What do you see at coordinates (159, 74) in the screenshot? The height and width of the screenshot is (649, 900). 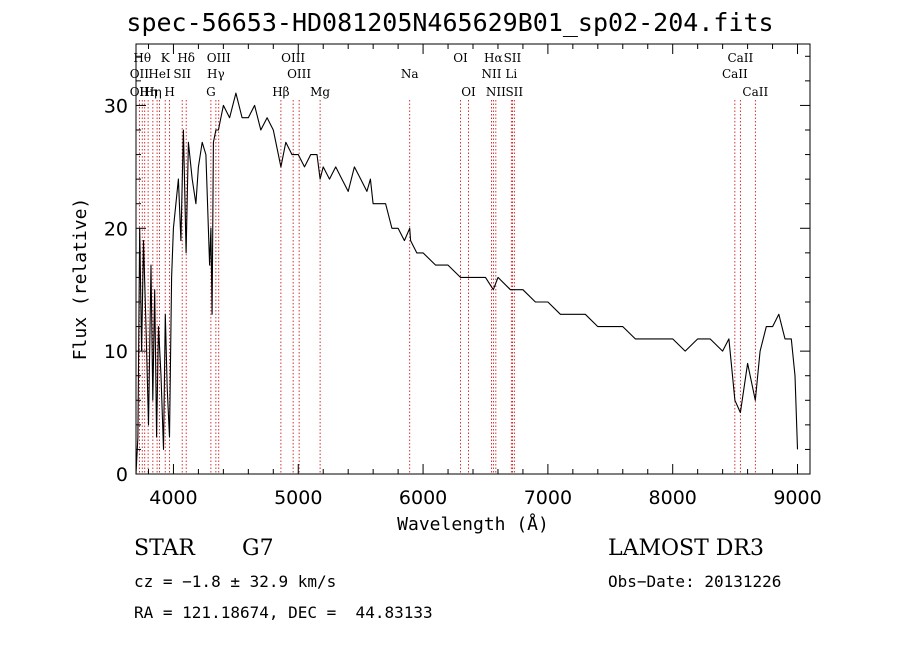 I see `line-marker-label: HeI` at bounding box center [159, 74].